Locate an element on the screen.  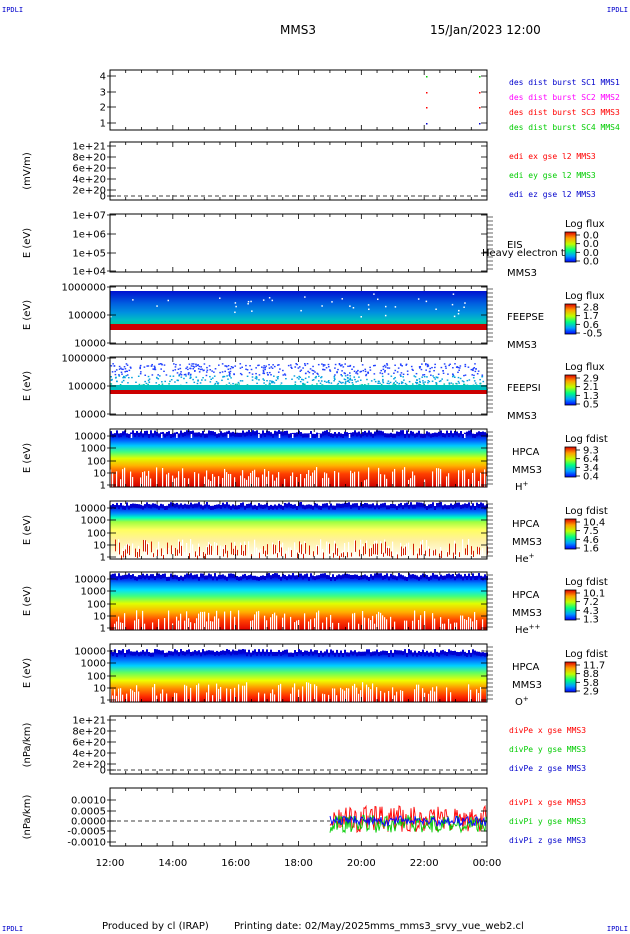
time-tick-label: 16:00 is located at coordinates (235, 863).